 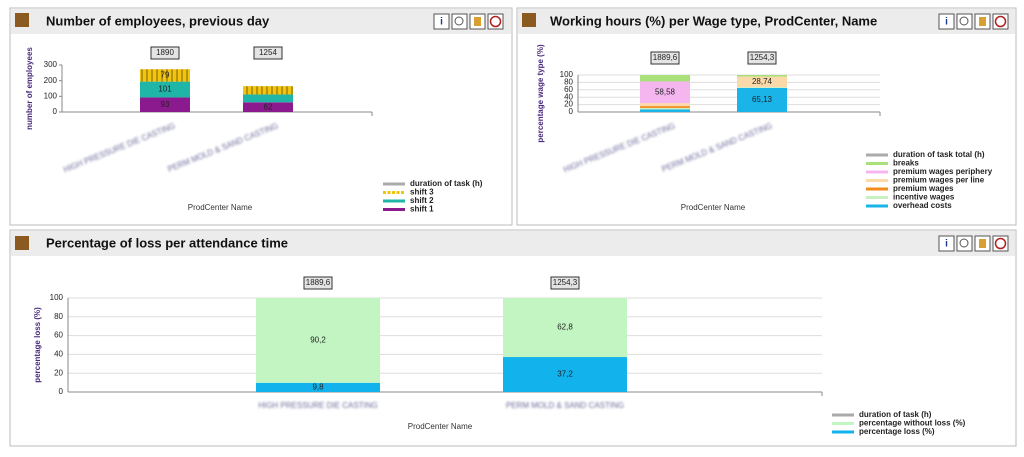 I want to click on value-label: 62, so click(x=268, y=106).